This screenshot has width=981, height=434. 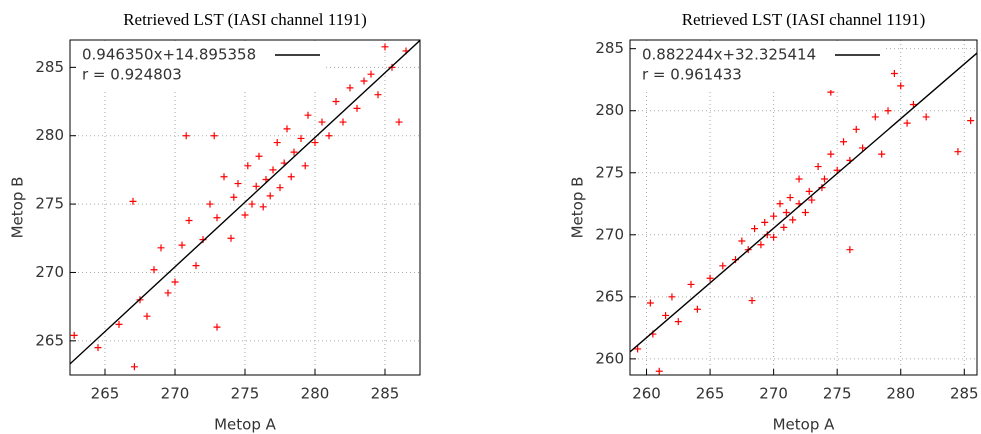 What do you see at coordinates (900, 394) in the screenshot?
I see `x-tick-label: 280` at bounding box center [900, 394].